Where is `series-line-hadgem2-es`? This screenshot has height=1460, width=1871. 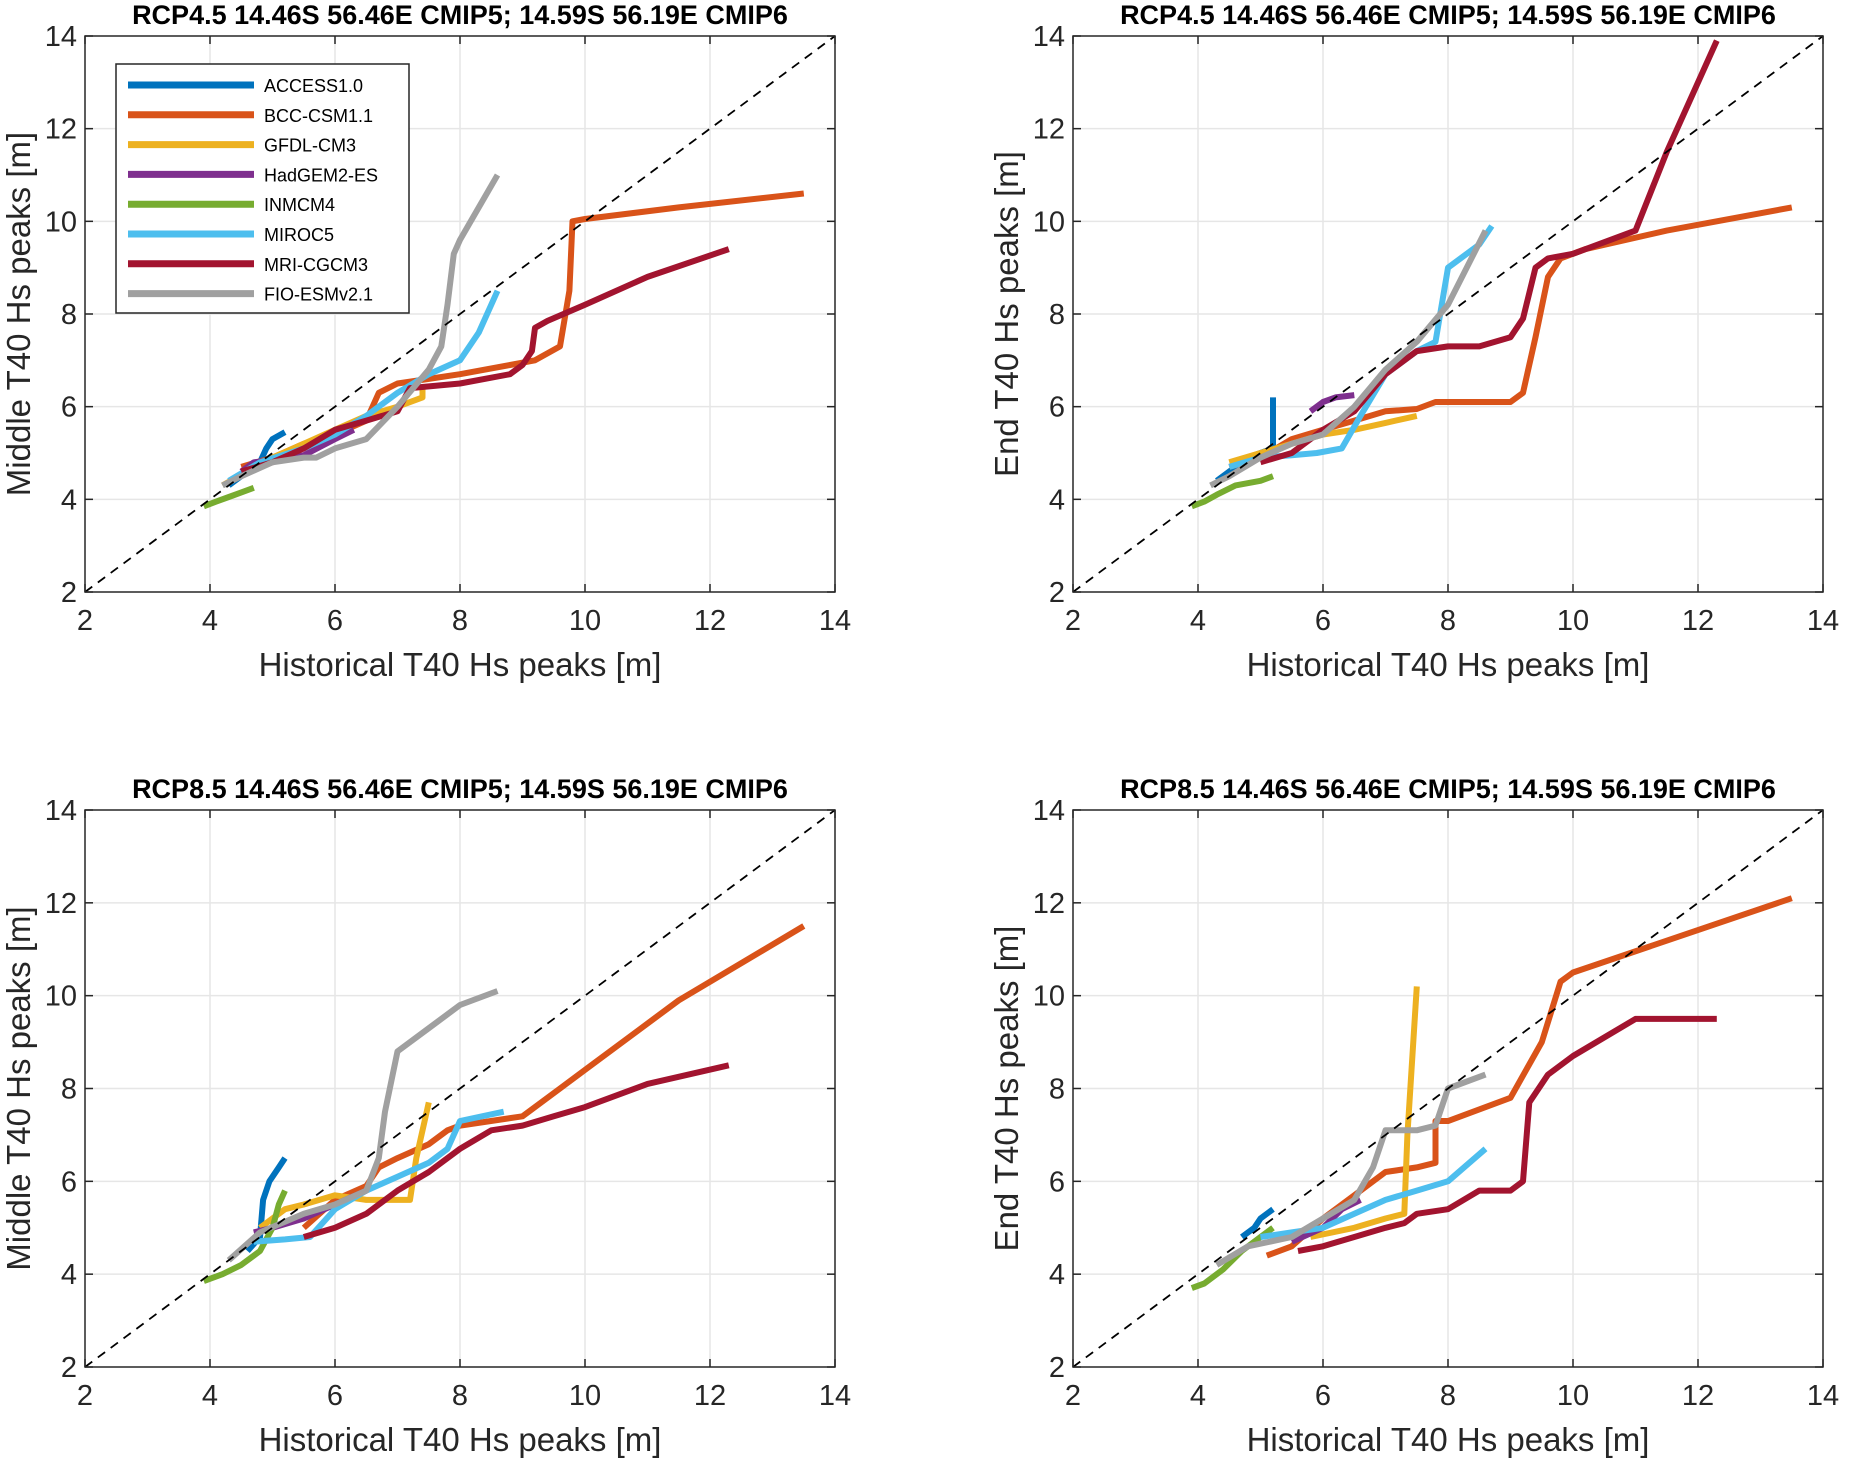
series-line-hadgem2-es is located at coordinates (1331, 403).